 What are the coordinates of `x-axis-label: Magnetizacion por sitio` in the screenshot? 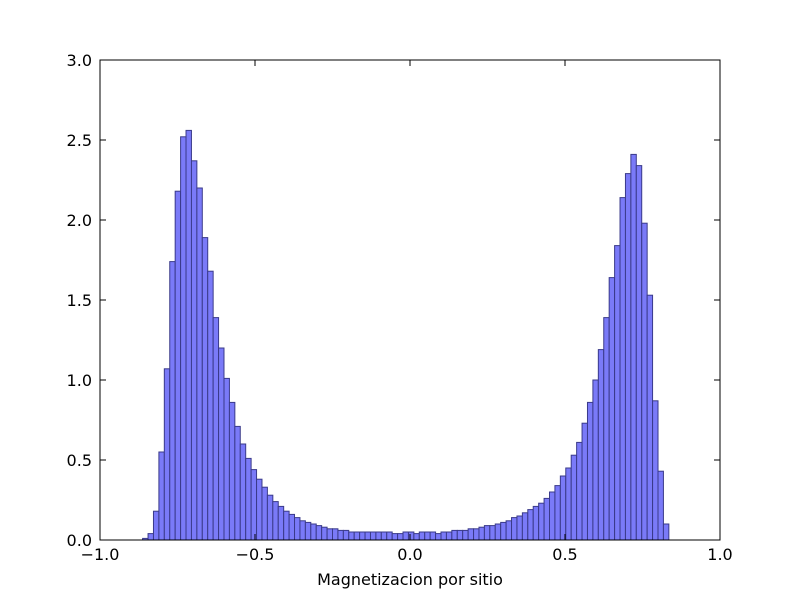 It's located at (410, 579).